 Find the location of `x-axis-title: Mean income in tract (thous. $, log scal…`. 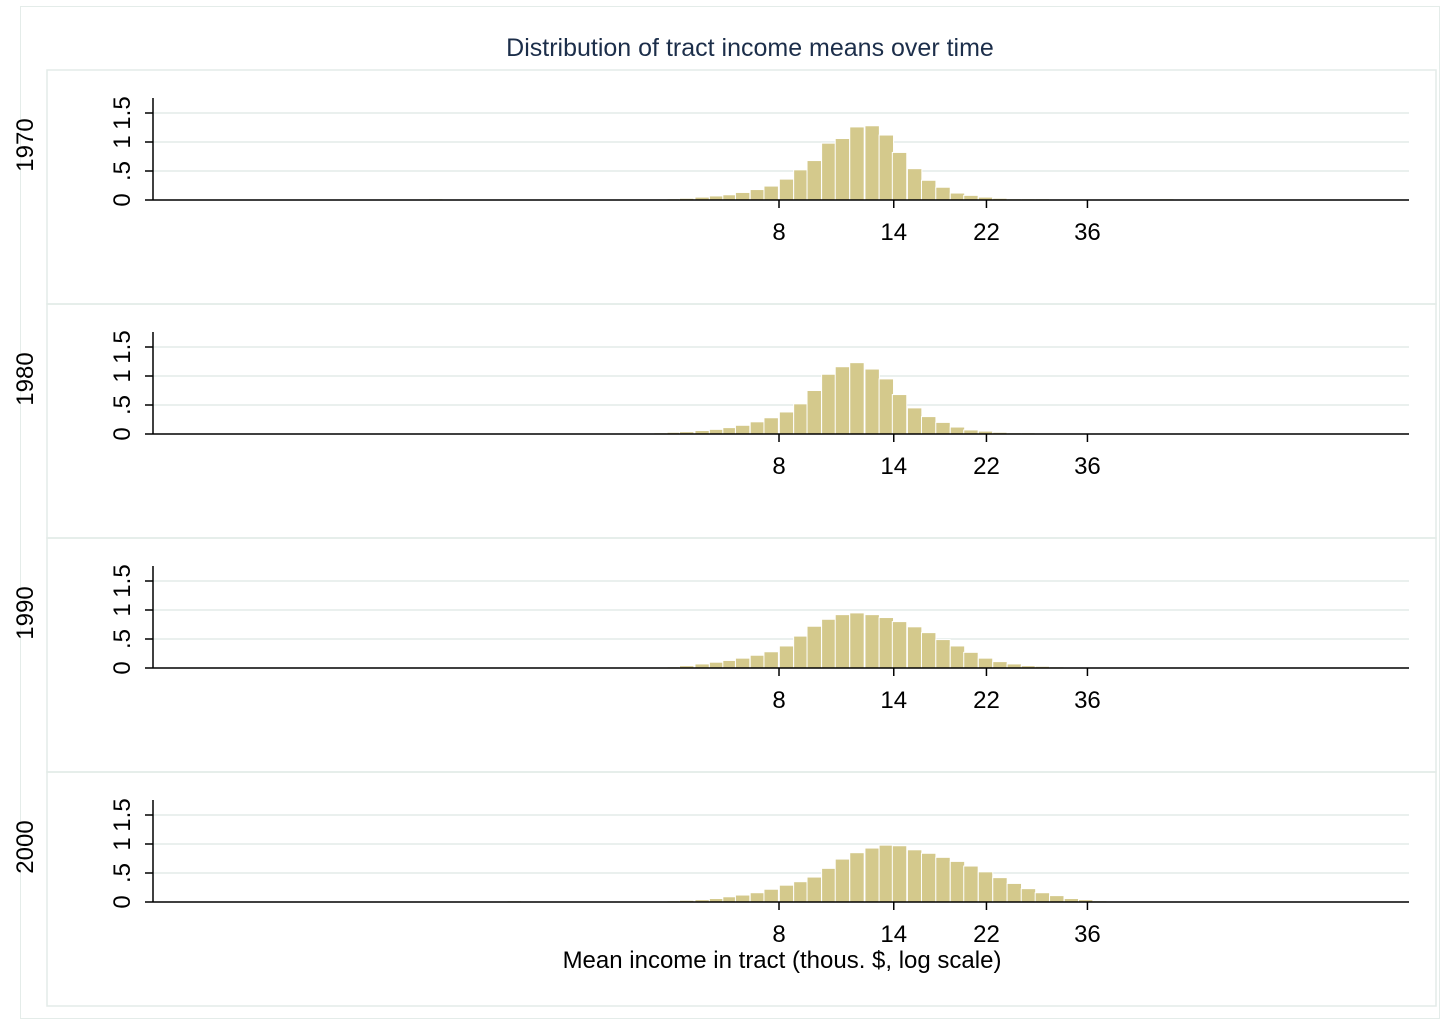

x-axis-title: Mean income in tract (thous. $, log scal… is located at coordinates (782, 960).